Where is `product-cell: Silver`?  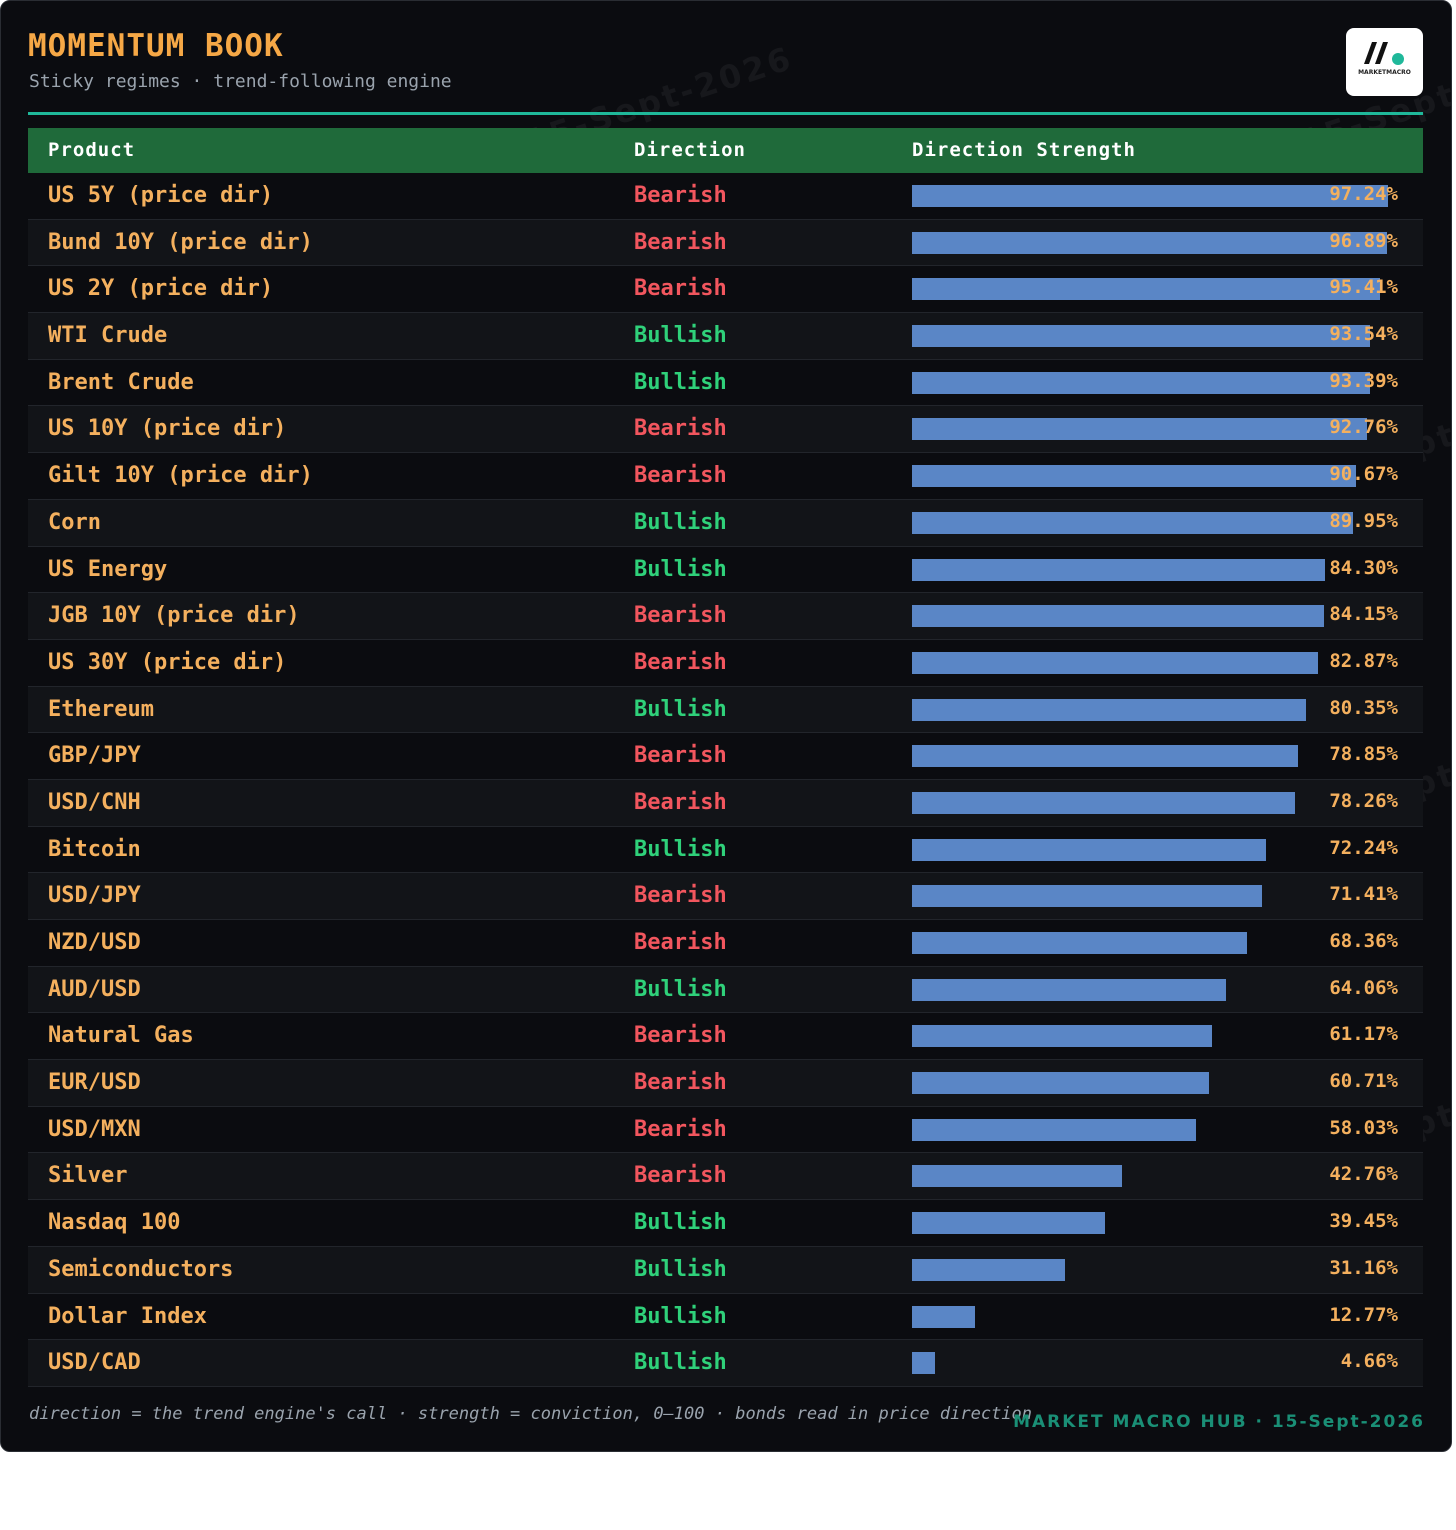 product-cell: Silver is located at coordinates (88, 1176).